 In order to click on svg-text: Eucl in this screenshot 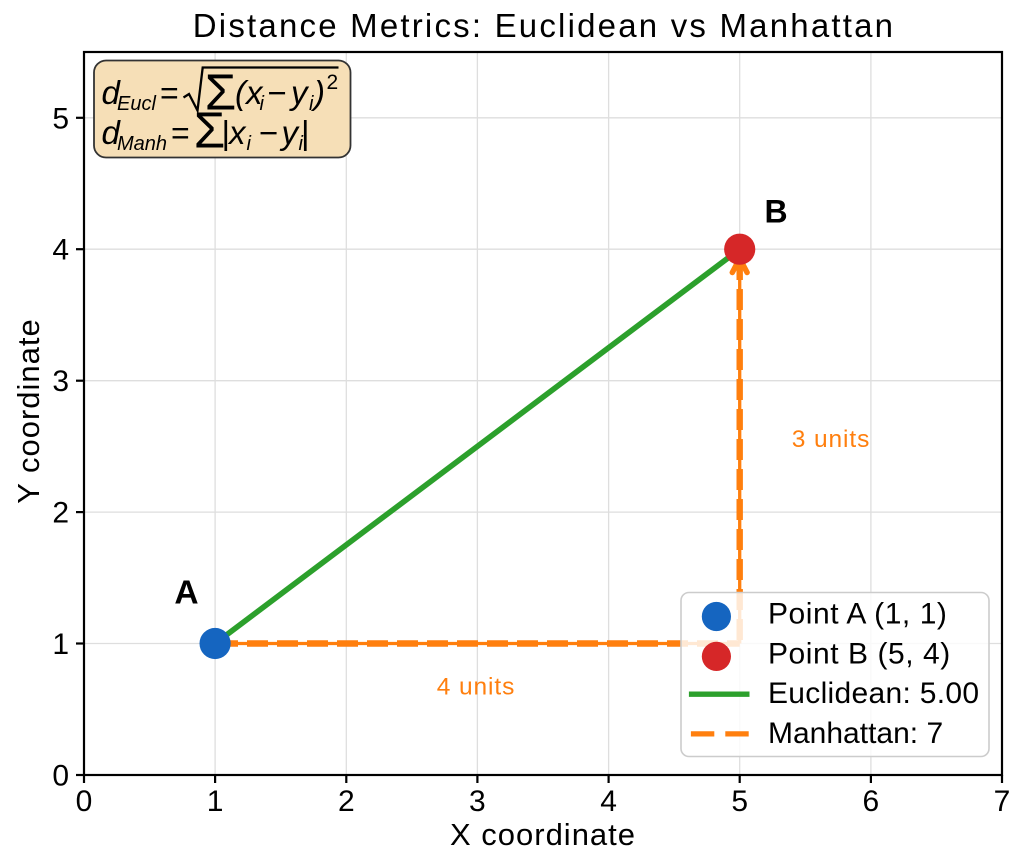, I will do `click(136, 104)`.